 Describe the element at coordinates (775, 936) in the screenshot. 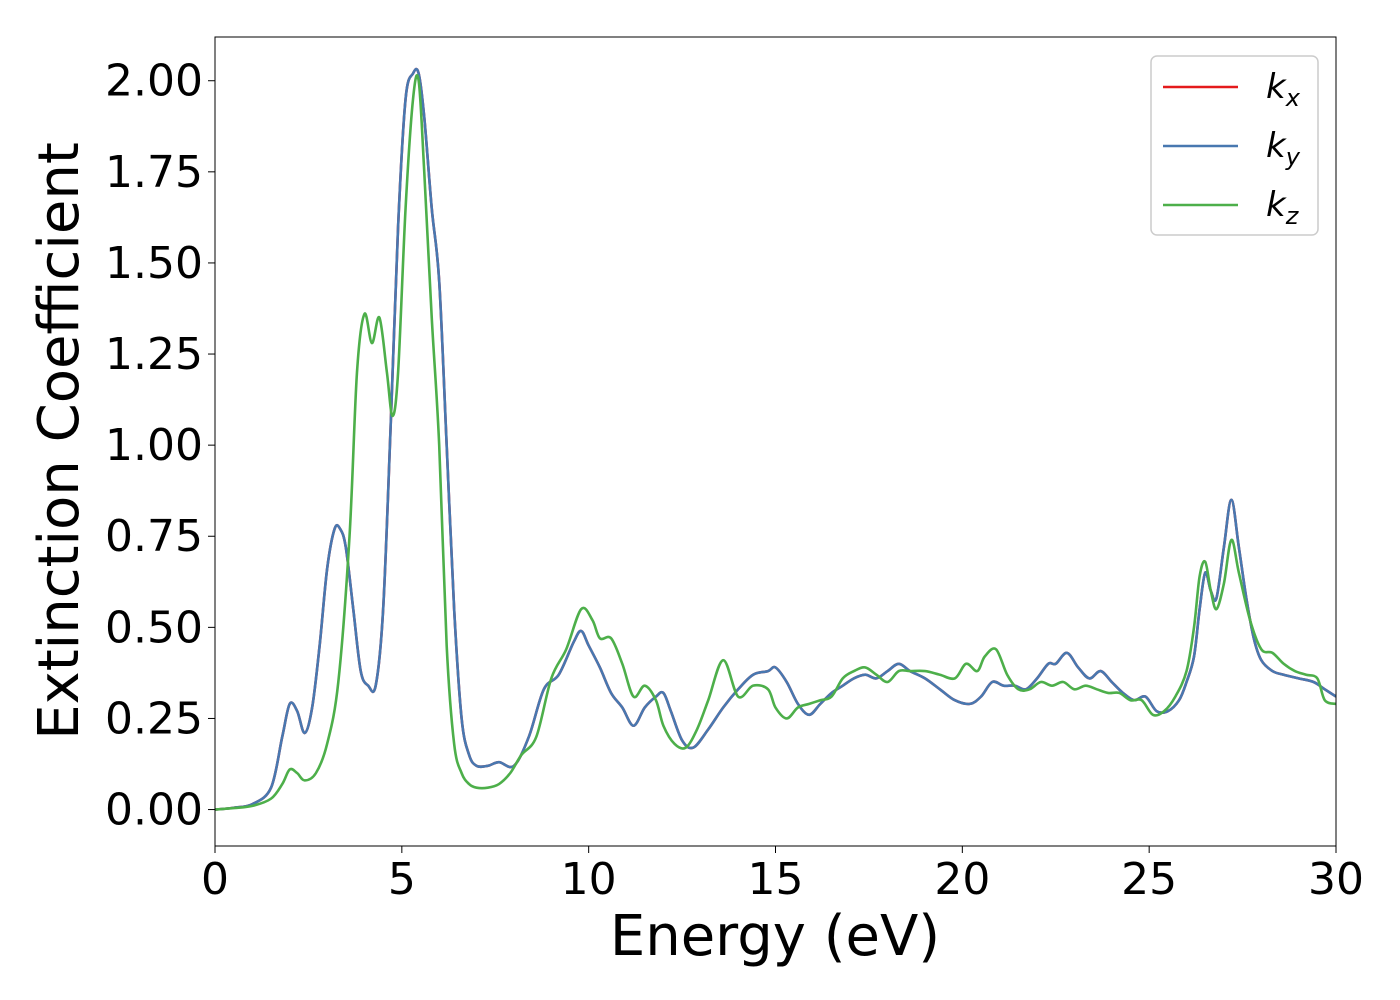

I see `x-axis-label: Energy (eV)` at that location.